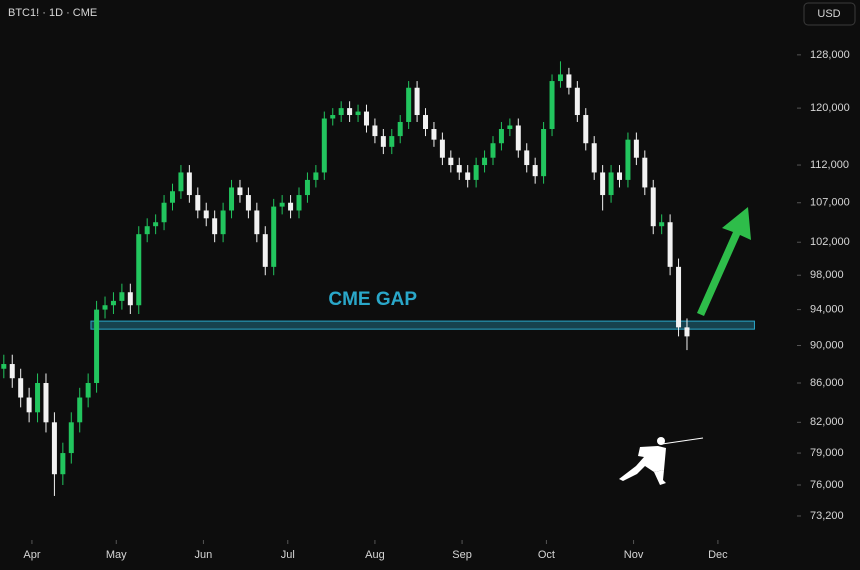 The width and height of the screenshot is (860, 570). I want to click on y-tick-label: 86,000, so click(827, 383).